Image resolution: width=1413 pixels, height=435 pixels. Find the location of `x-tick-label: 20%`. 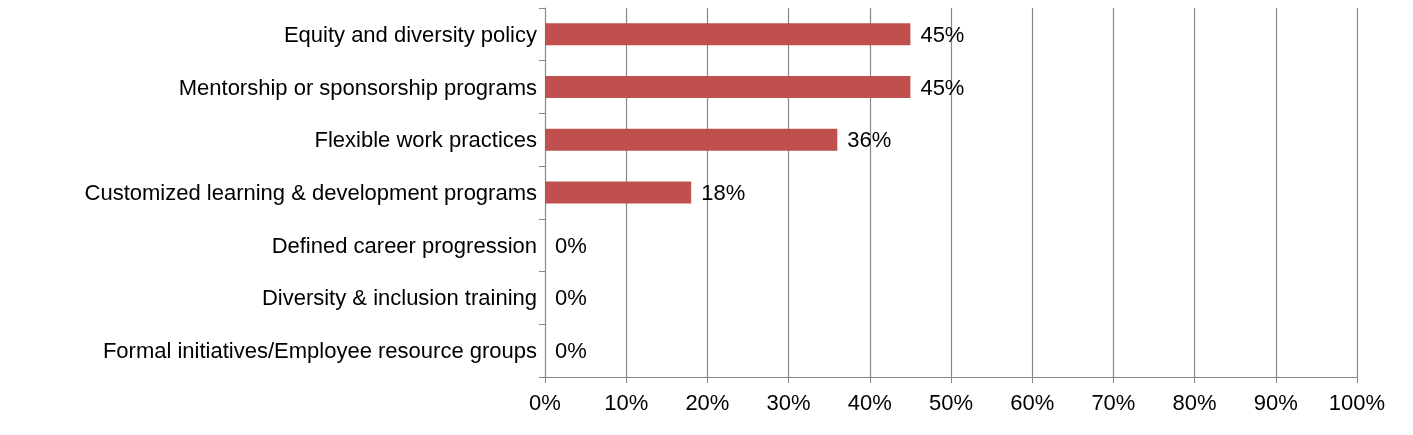

x-tick-label: 20% is located at coordinates (707, 402).